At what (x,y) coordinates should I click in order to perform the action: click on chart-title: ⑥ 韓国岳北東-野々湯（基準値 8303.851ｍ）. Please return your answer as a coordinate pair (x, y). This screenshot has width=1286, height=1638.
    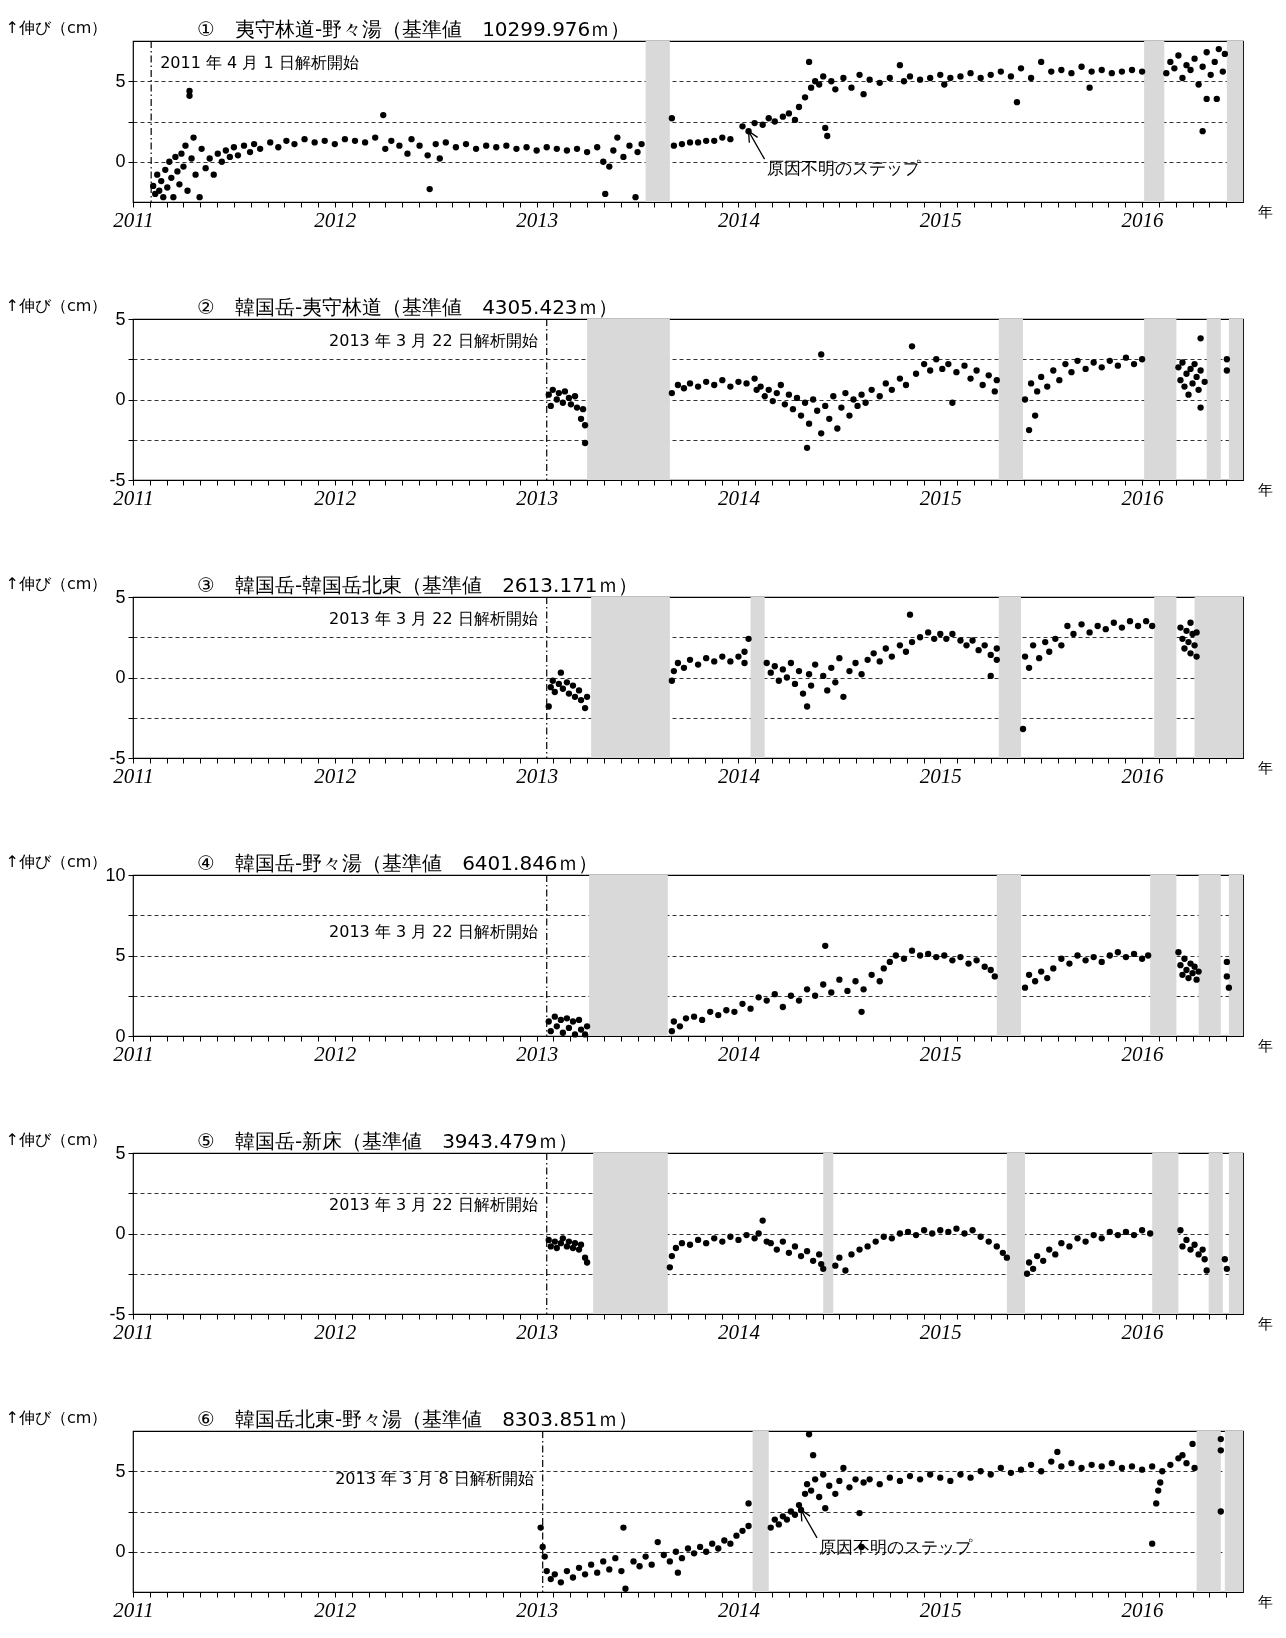
    Looking at the image, I should click on (417, 1419).